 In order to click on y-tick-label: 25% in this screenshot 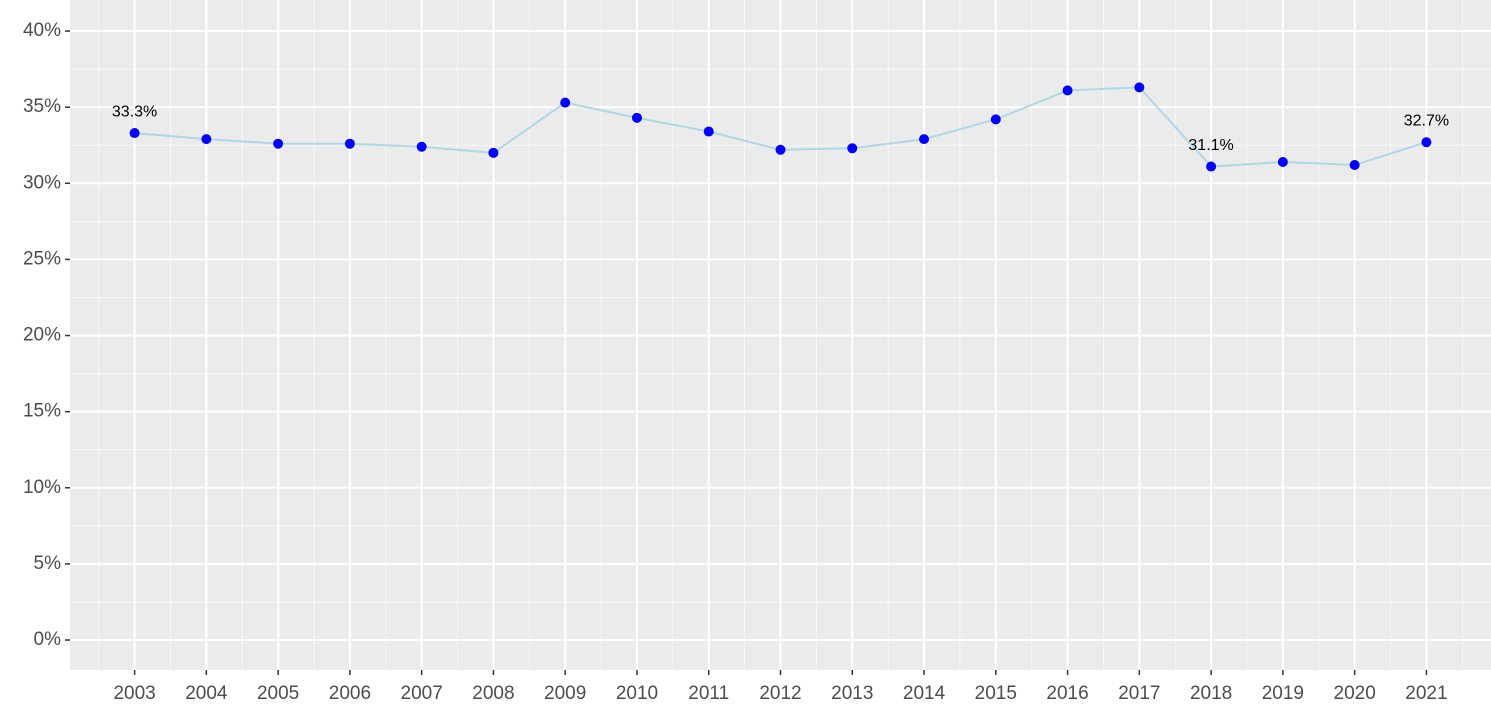, I will do `click(42, 258)`.